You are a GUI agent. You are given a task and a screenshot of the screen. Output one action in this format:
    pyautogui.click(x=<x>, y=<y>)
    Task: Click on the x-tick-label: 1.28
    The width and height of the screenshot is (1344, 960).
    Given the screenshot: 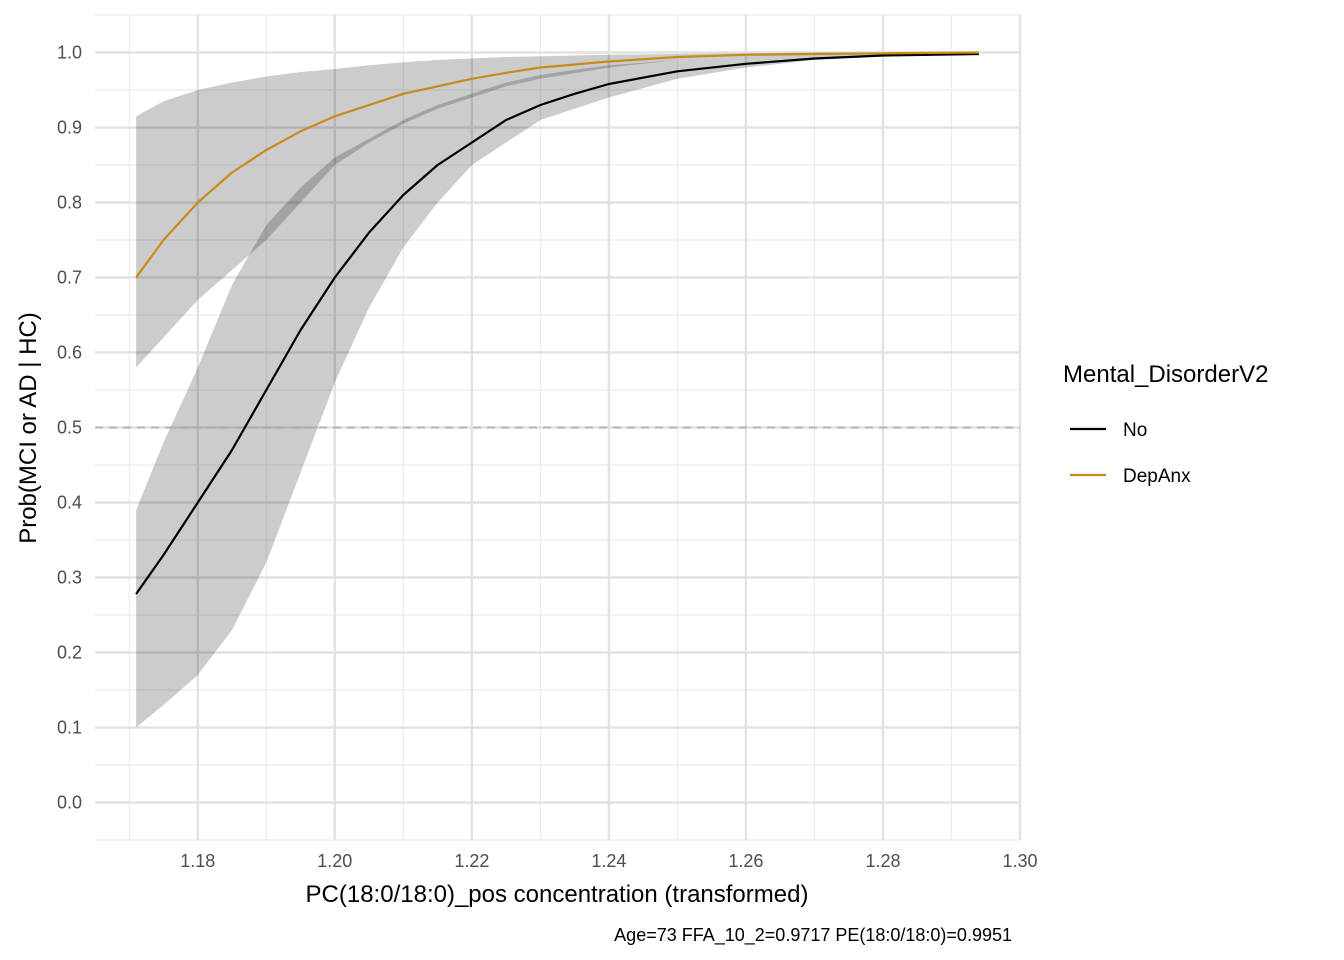 What is the action you would take?
    pyautogui.click(x=882, y=861)
    